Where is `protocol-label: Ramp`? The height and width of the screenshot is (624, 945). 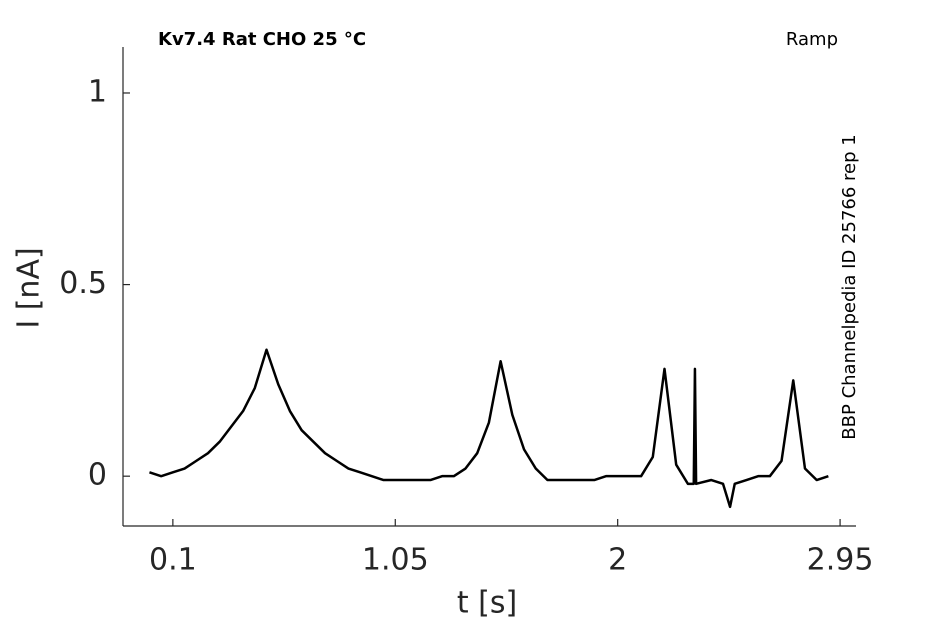
protocol-label: Ramp is located at coordinates (812, 39).